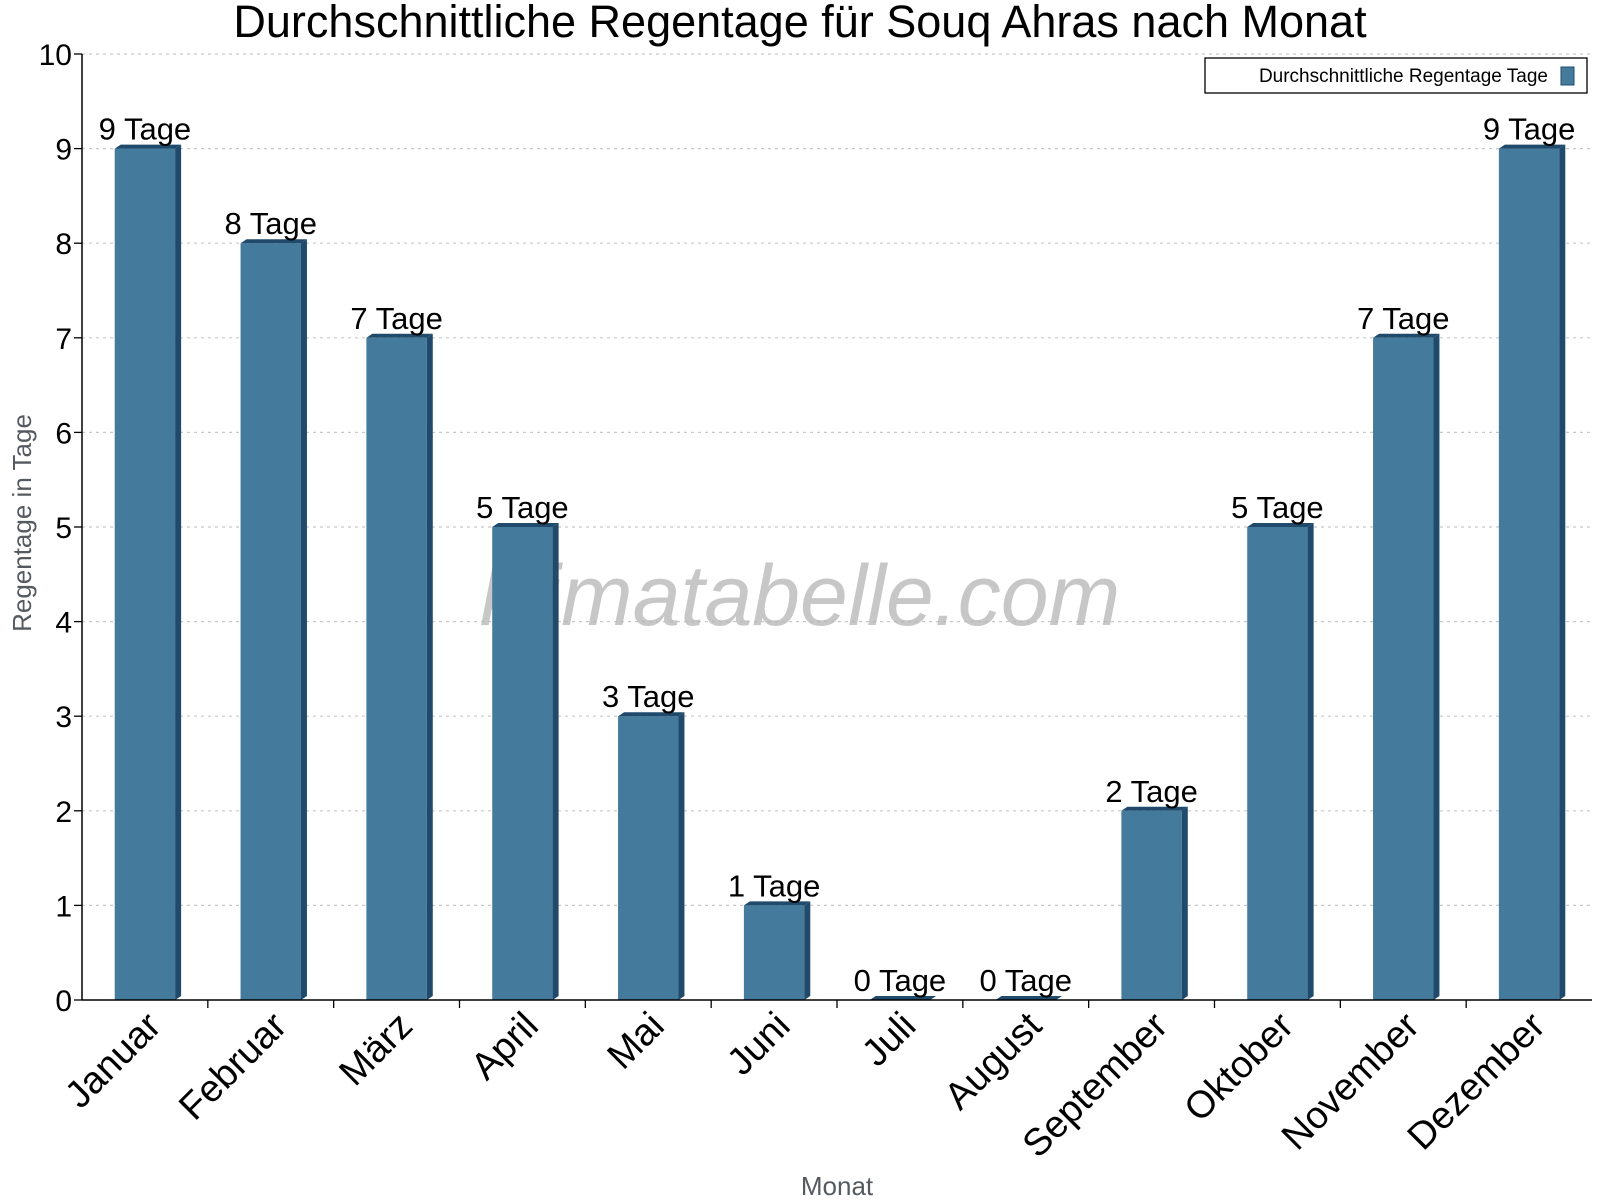 The height and width of the screenshot is (1200, 1600). I want to click on y-axis-title: Regentage in Tage, so click(22, 523).